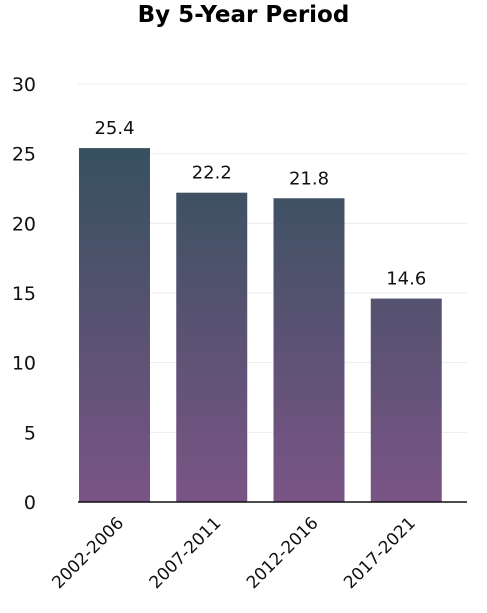  I want to click on value-label: 21.8, so click(309, 178).